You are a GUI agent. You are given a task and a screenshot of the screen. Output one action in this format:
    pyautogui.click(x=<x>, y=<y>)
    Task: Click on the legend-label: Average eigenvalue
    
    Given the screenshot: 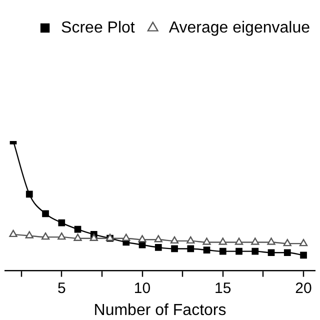 What is the action you would take?
    pyautogui.click(x=239, y=27)
    